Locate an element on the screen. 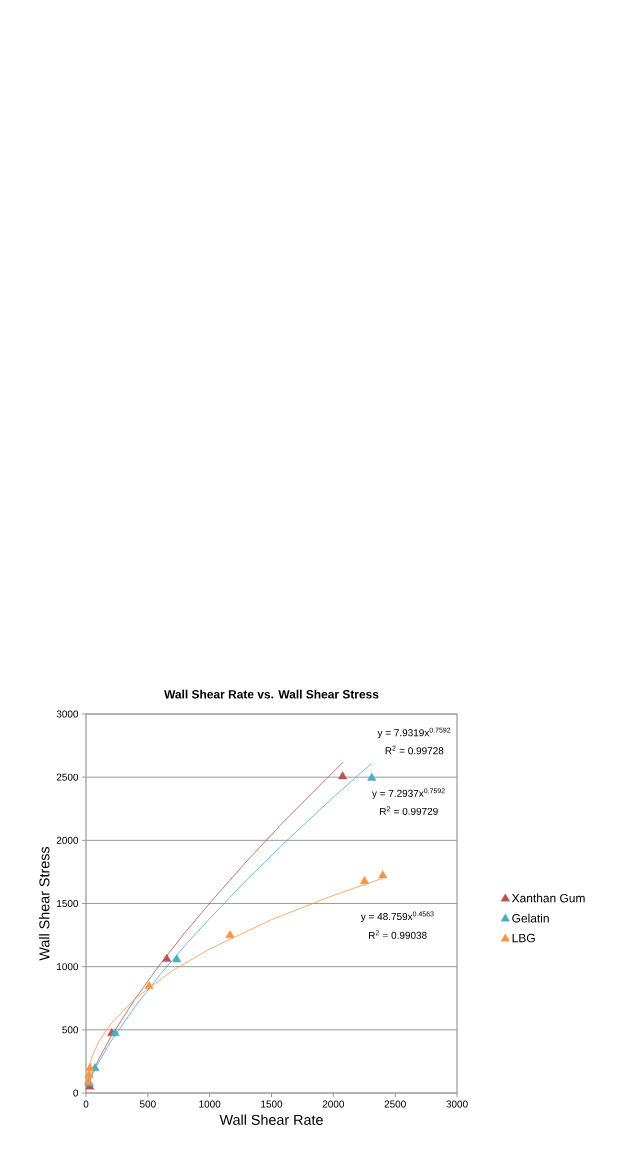  y-tick-label: 1000 is located at coordinates (68, 967).